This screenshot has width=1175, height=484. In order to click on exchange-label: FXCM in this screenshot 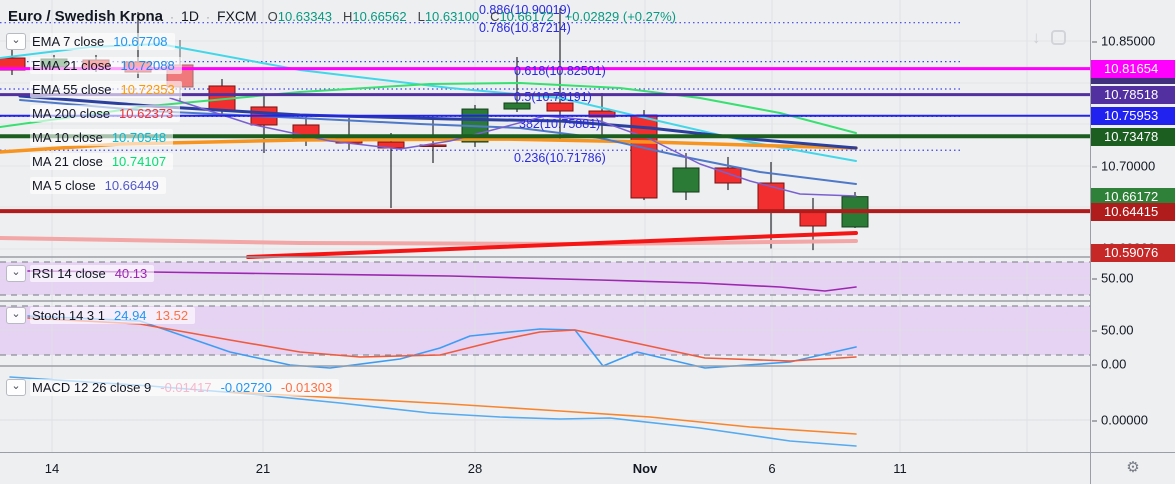, I will do `click(236, 16)`.